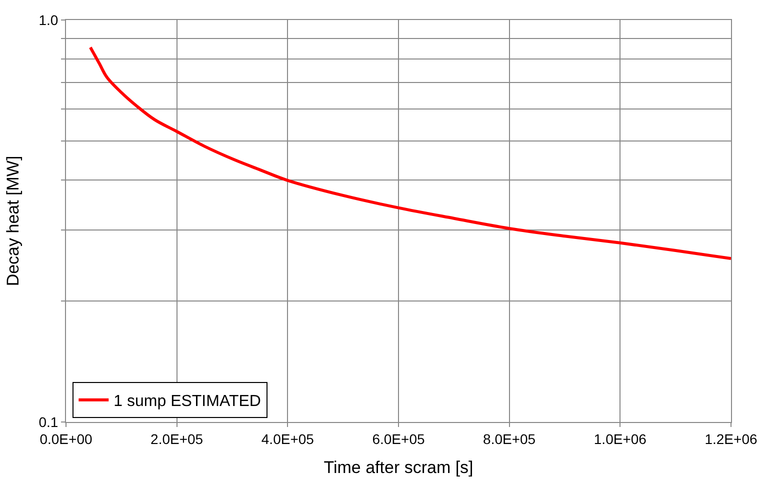 The height and width of the screenshot is (486, 769). Describe the element at coordinates (48, 20) in the screenshot. I see `y-tick-label: 1.0` at that location.